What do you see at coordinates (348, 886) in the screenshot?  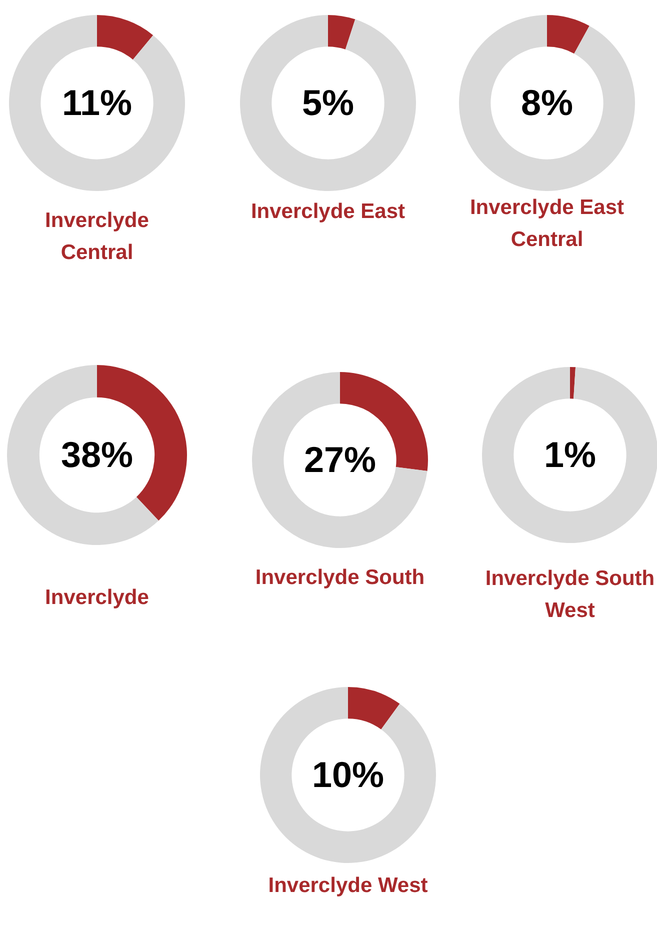 I see `text: Inverclyde West` at bounding box center [348, 886].